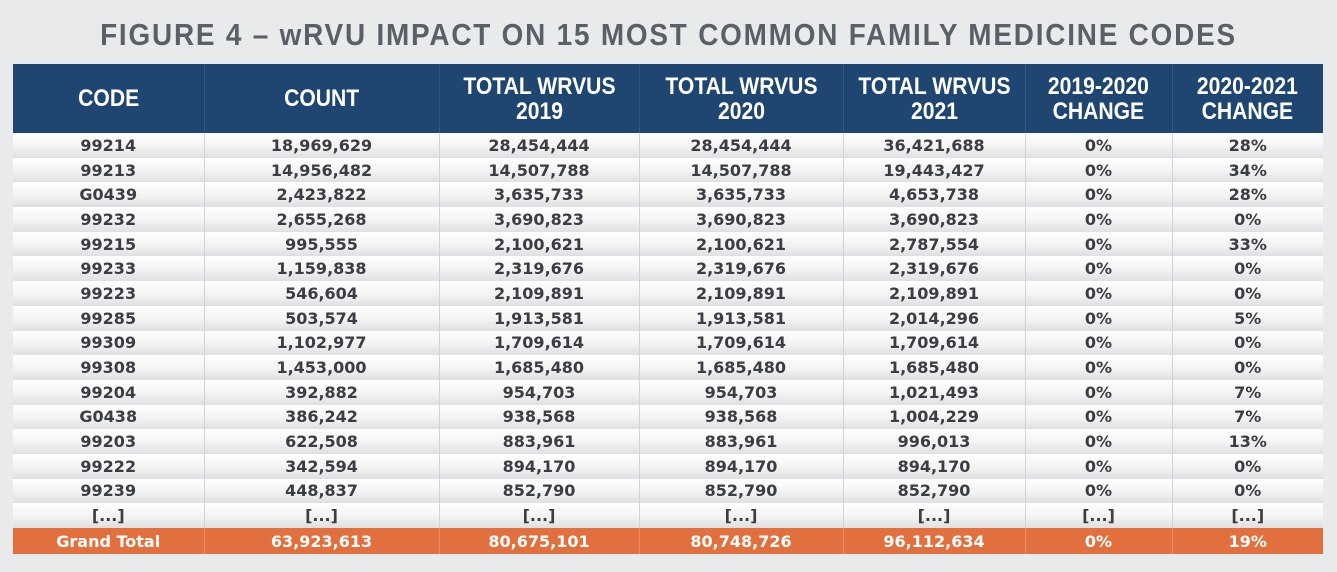  I want to click on cell-count: 392,882, so click(322, 392).